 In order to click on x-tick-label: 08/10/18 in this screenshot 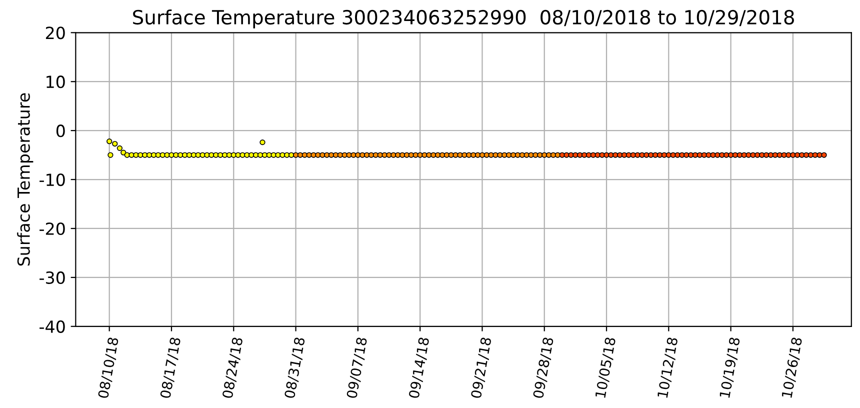, I will do `click(109, 368)`.